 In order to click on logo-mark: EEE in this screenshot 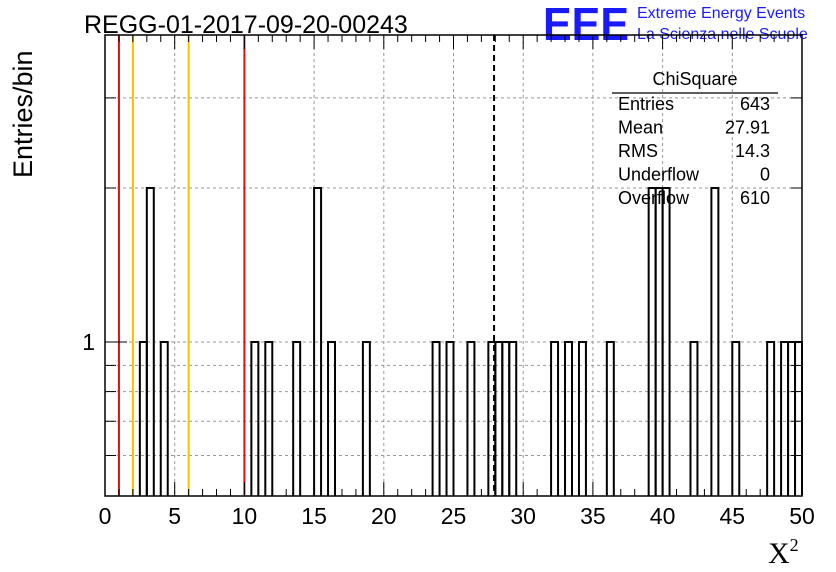, I will do `click(586, 25)`.